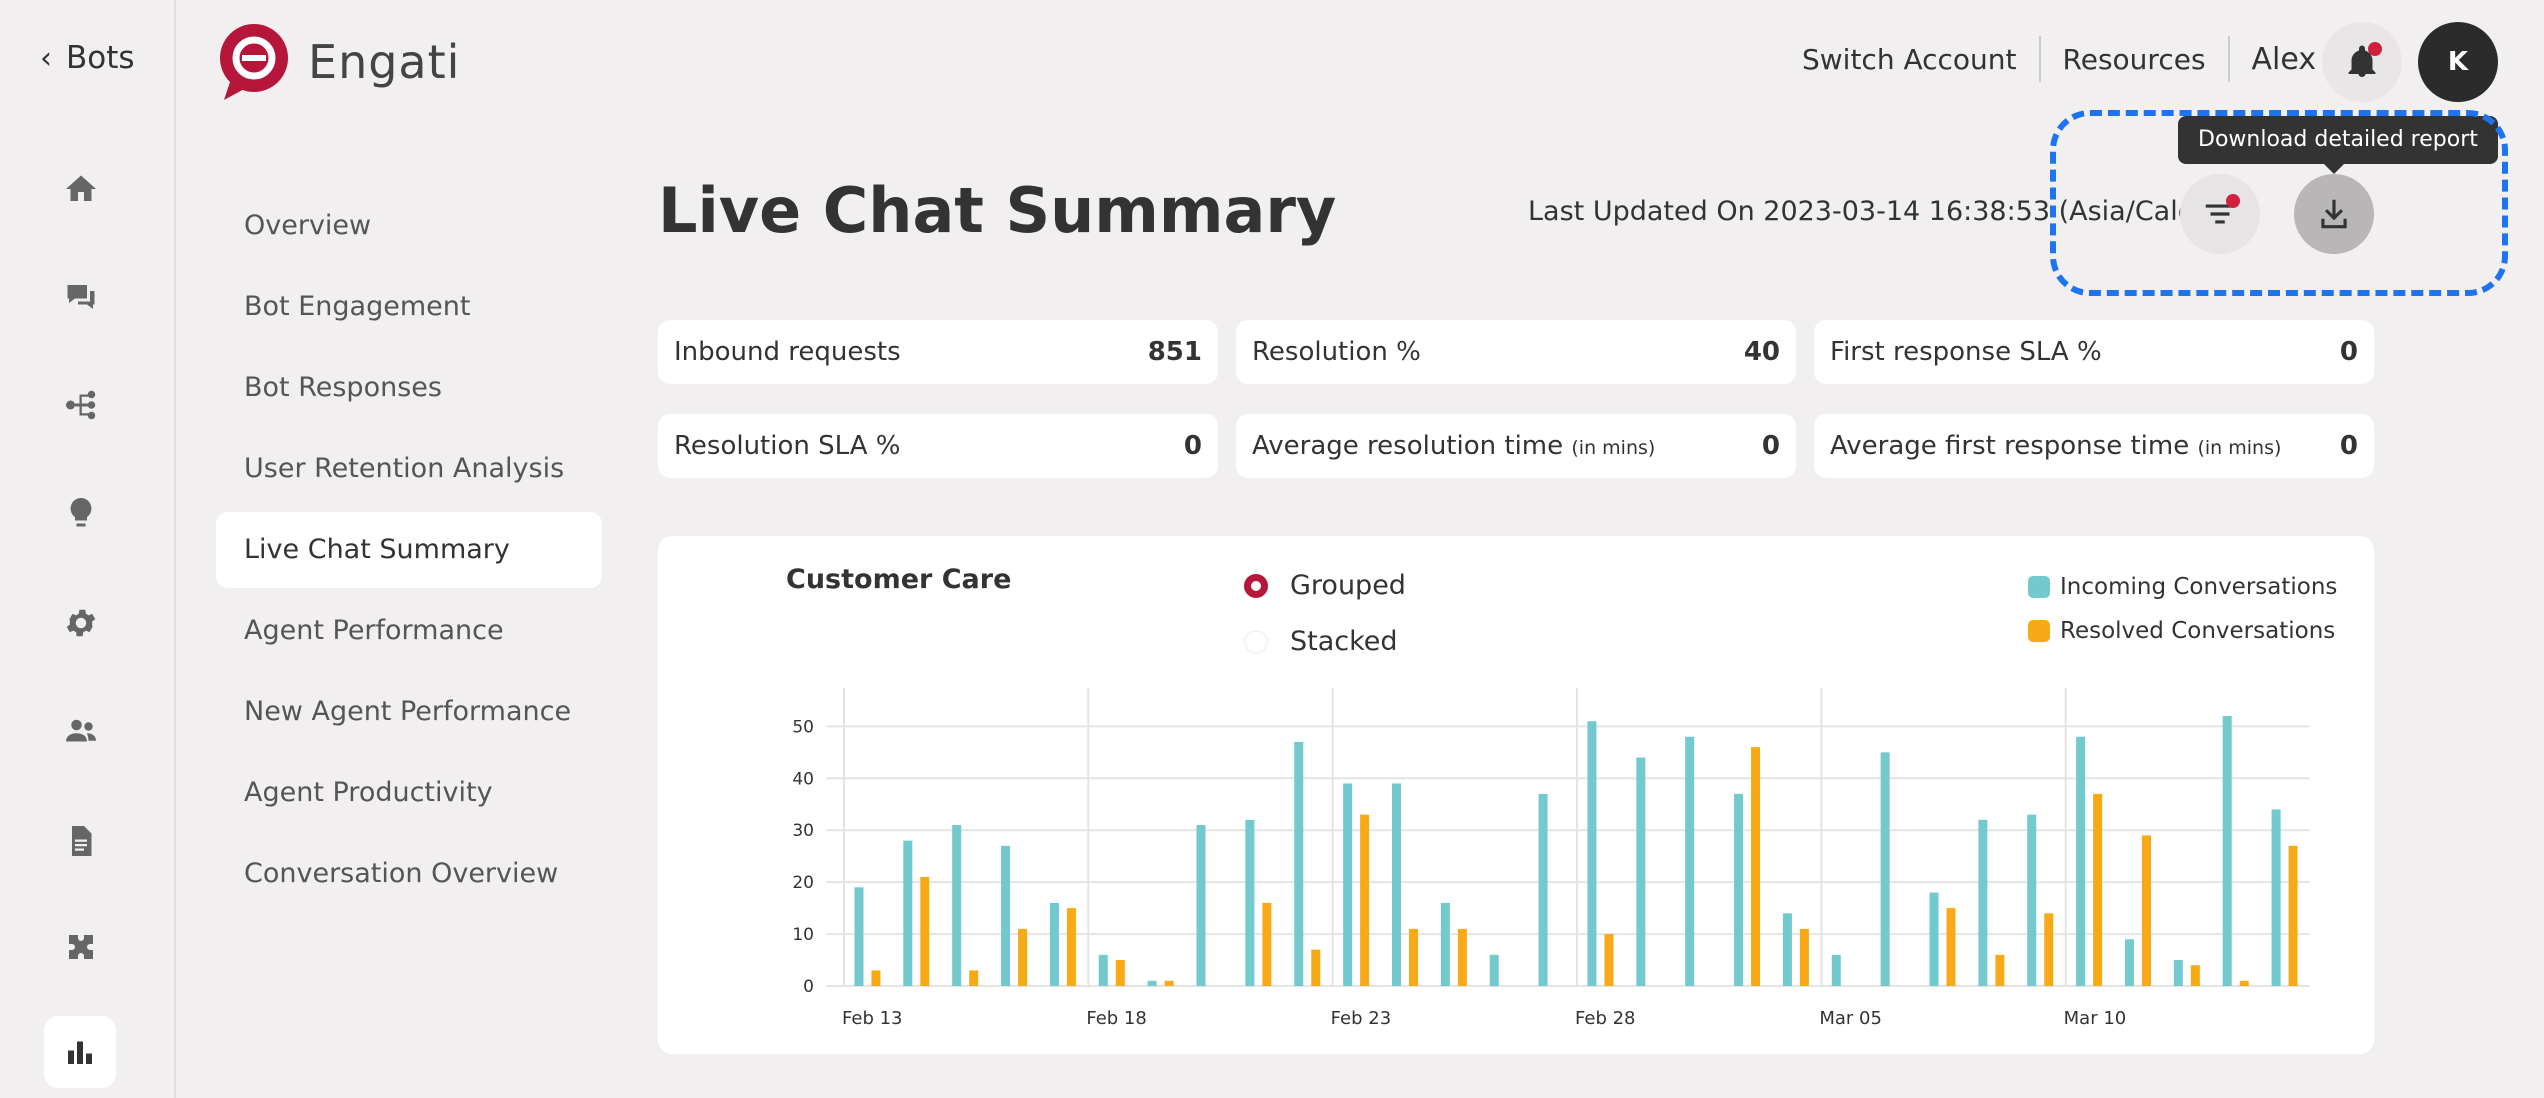 The width and height of the screenshot is (2544, 1098). What do you see at coordinates (2279, 203) in the screenshot?
I see `highlight-box` at bounding box center [2279, 203].